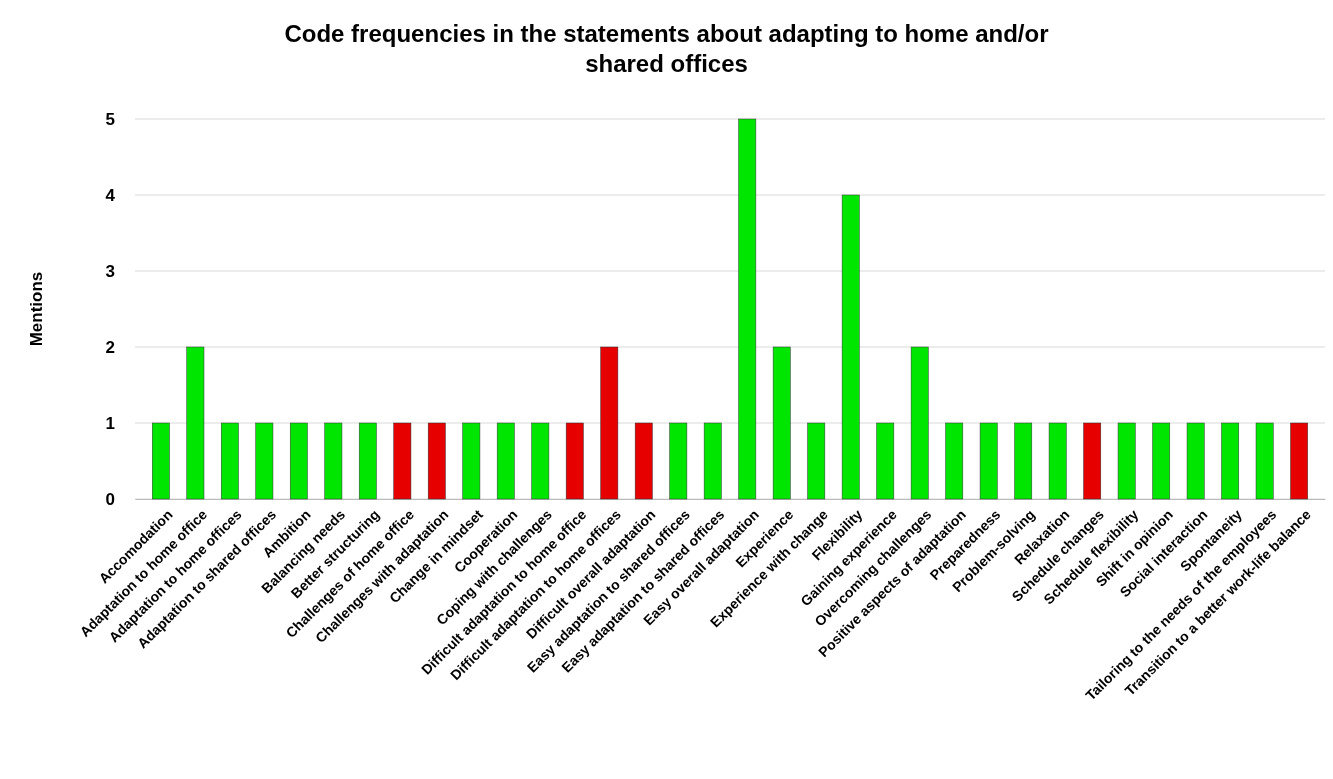  Describe the element at coordinates (666, 48) in the screenshot. I see `chart-title: Code frequencies in the statements about adapting to home and/or shared offices` at that location.